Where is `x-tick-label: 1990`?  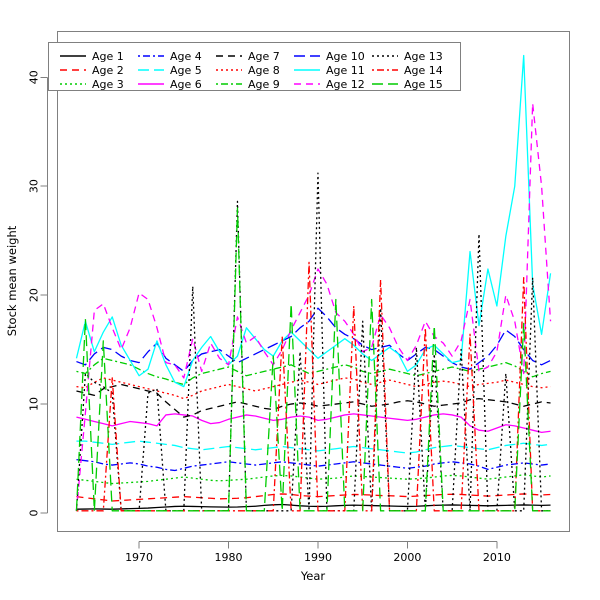 x-tick-label: 1990 is located at coordinates (318, 557).